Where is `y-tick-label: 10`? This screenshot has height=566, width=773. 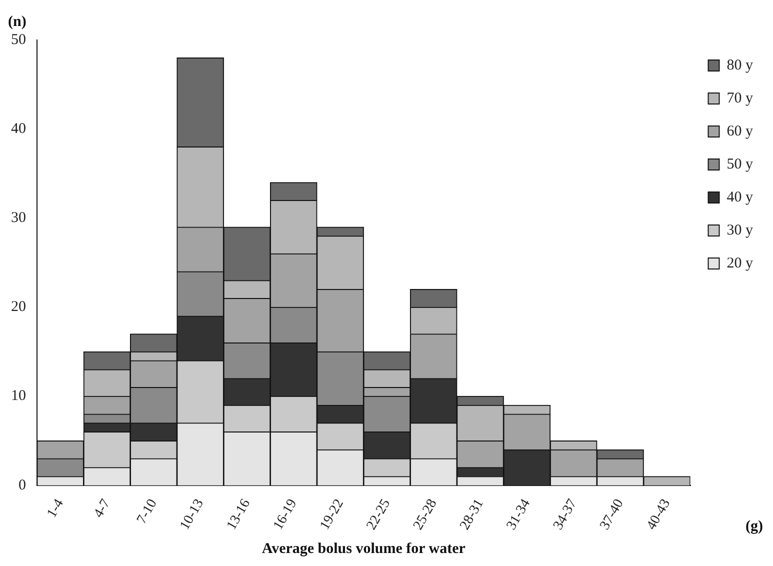
y-tick-label: 10 is located at coordinates (18, 396).